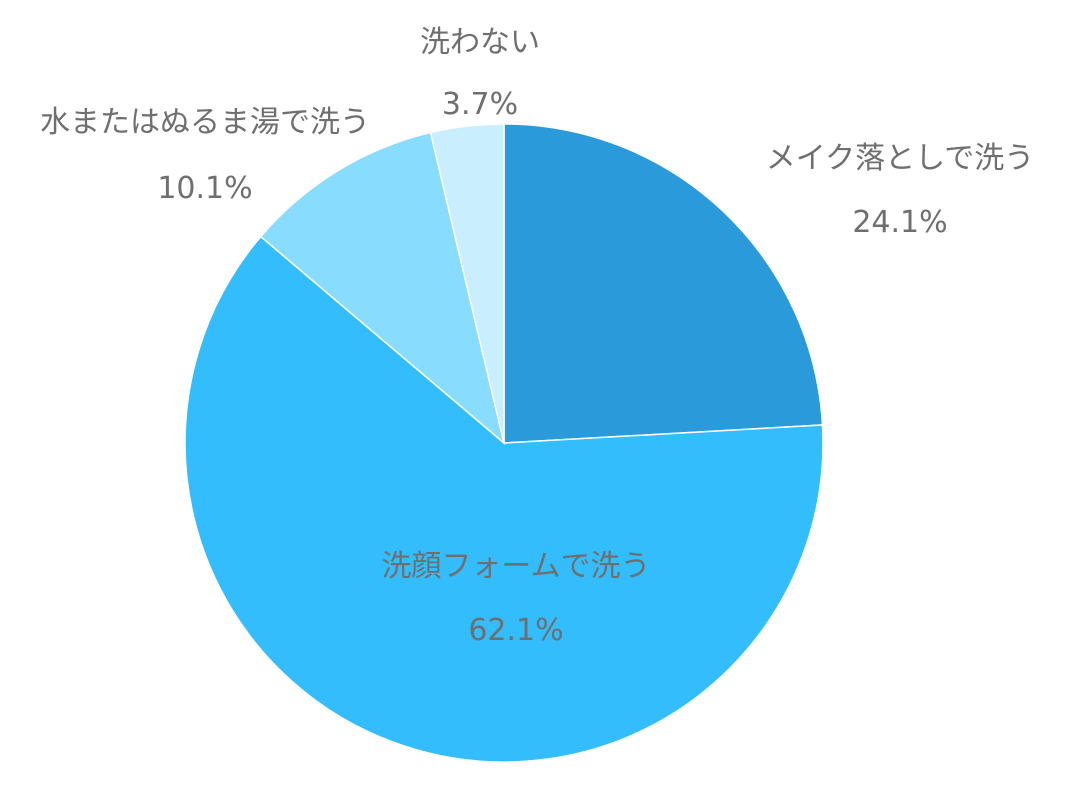 The image size is (1070, 789). I want to click on slice-label-name: 洗顔フォームで洗う, so click(515, 566).